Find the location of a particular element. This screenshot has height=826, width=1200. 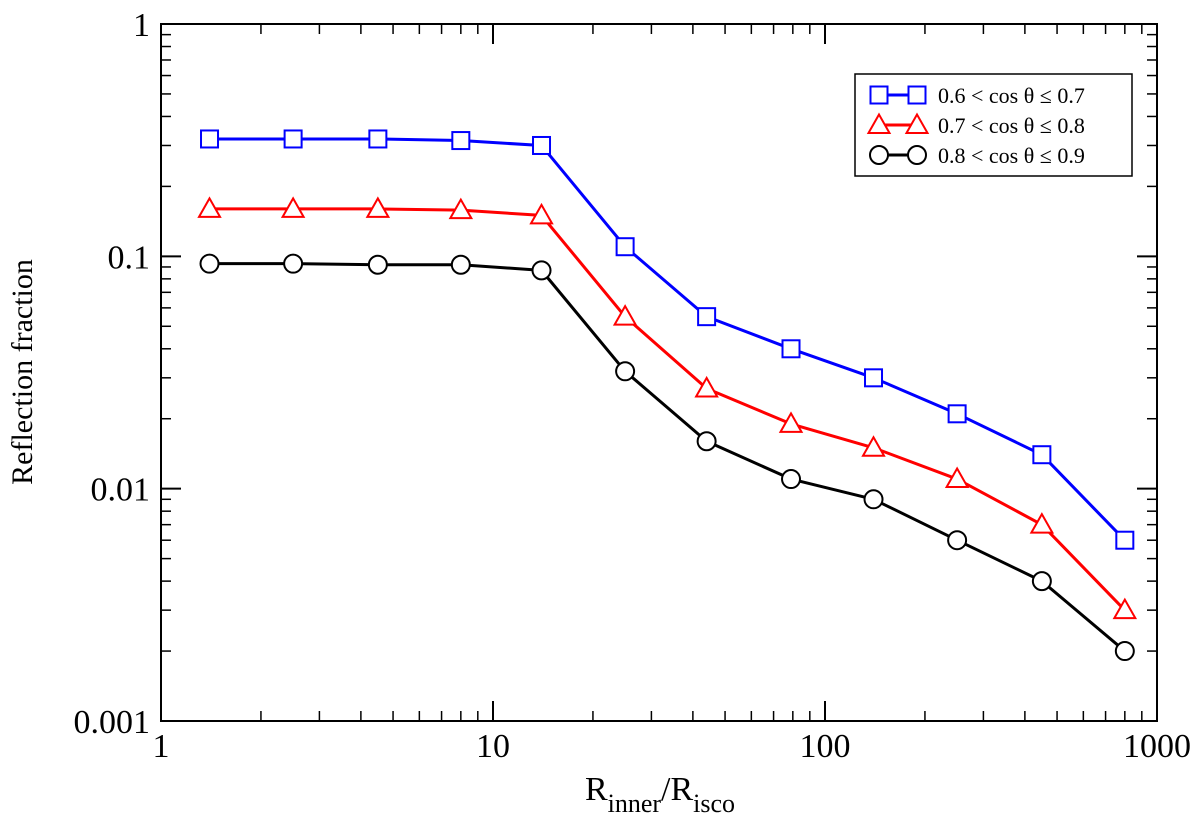

y-tick-label: 1 is located at coordinates (141, 25).